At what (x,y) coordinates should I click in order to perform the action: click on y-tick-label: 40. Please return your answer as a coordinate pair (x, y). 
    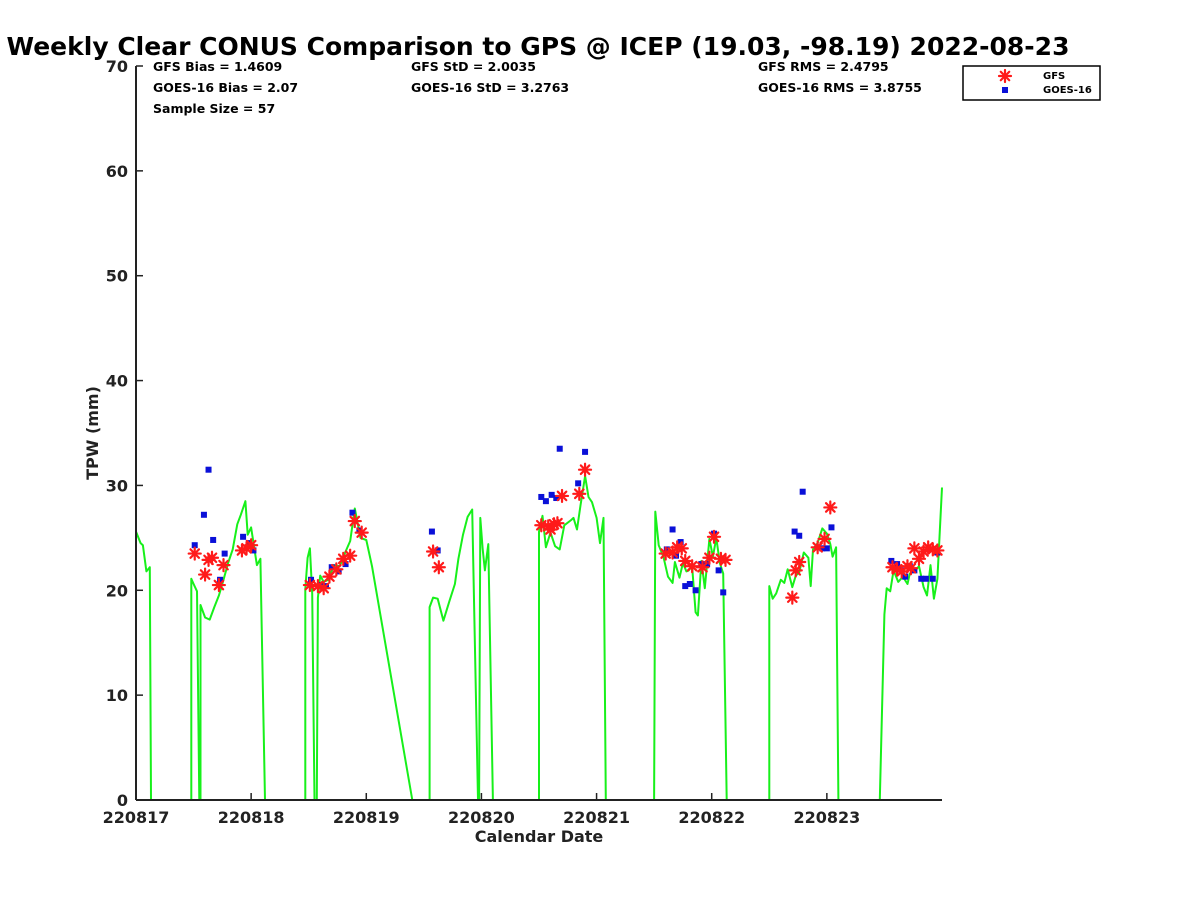
    Looking at the image, I should click on (117, 381).